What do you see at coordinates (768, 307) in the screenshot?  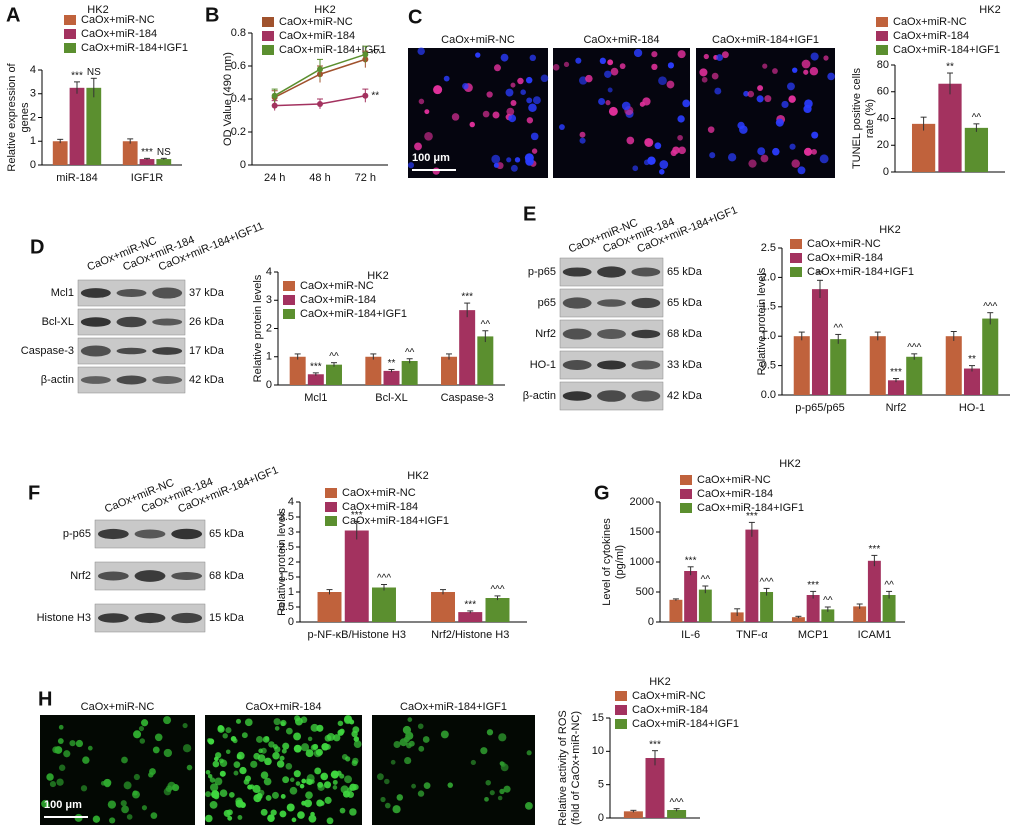 I see `y-tick-label: 1.5` at bounding box center [768, 307].